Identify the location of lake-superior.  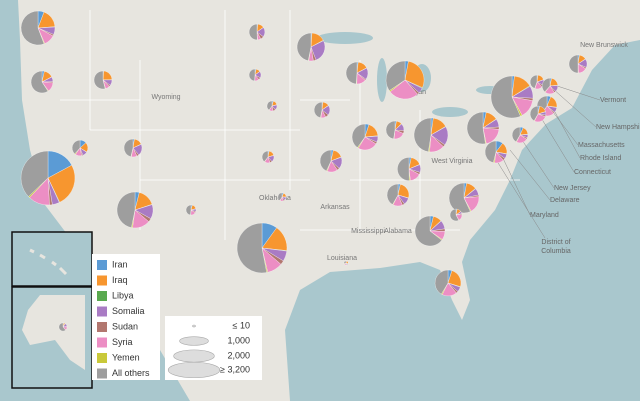
(345, 38).